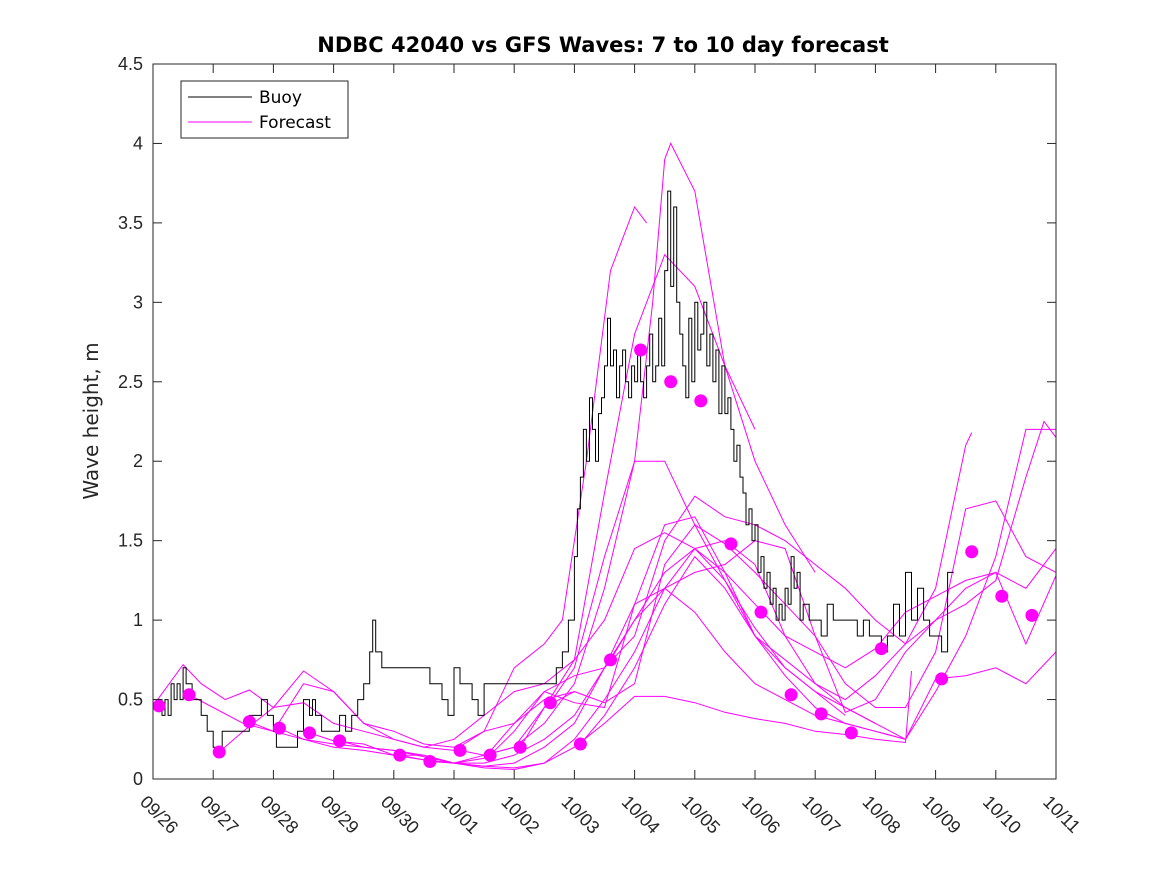  I want to click on y-tick-label: 4.5, so click(130, 64).